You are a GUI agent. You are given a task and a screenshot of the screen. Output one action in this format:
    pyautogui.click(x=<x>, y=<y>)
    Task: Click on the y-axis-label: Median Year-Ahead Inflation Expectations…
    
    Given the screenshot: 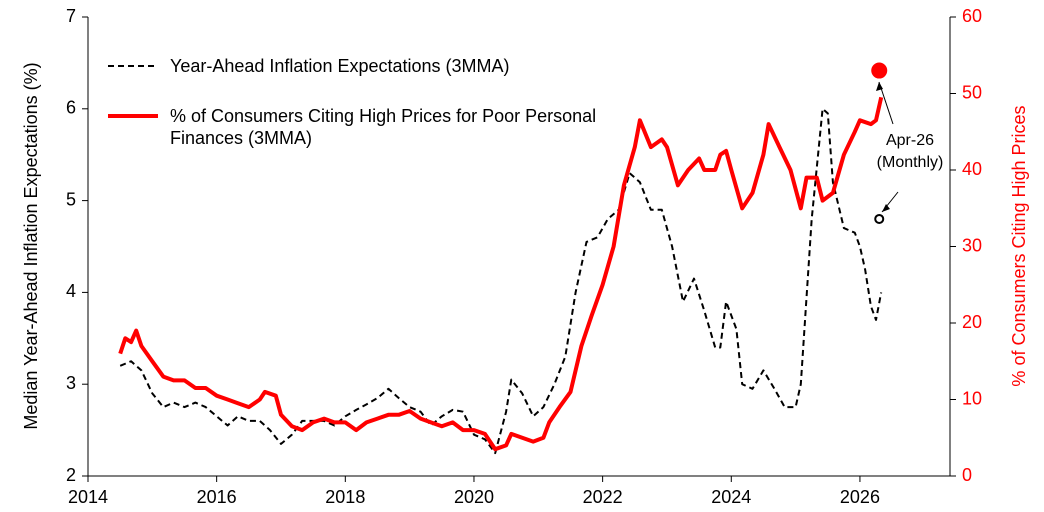 What is the action you would take?
    pyautogui.click(x=31, y=245)
    